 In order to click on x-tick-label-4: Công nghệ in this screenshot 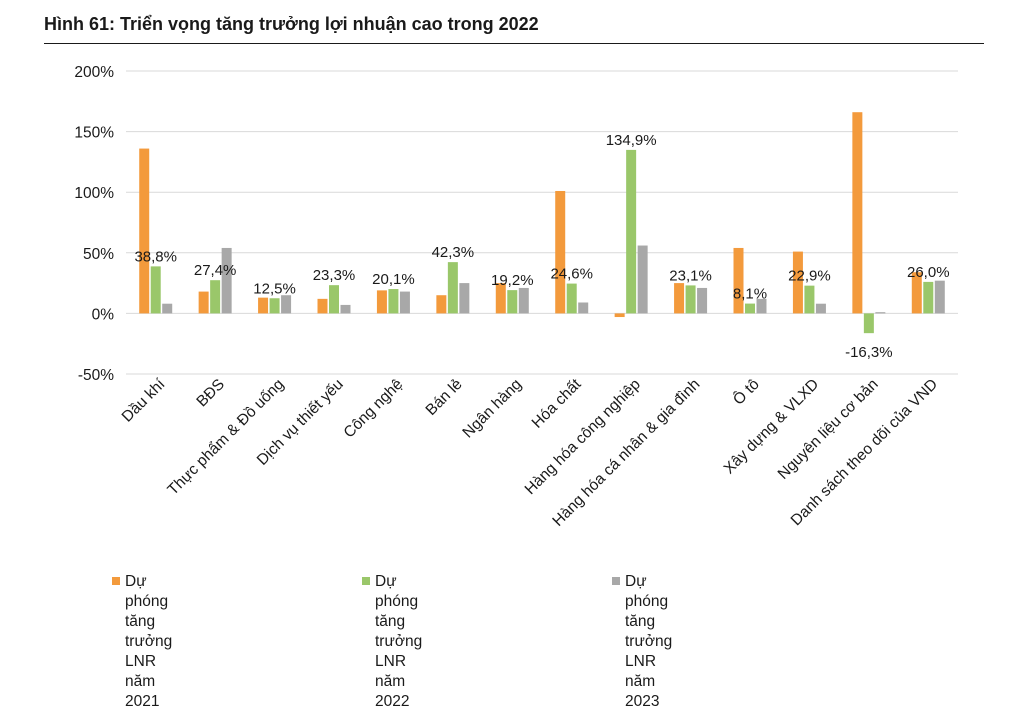, I will do `click(374, 409)`.